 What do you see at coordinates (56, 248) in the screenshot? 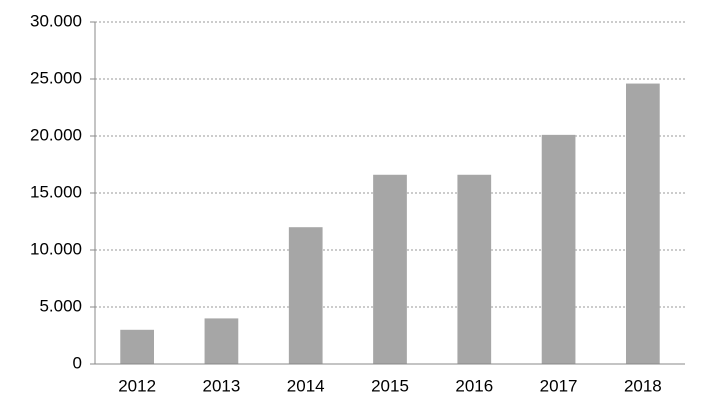
I see `y-tick-label: 10.000` at bounding box center [56, 248].